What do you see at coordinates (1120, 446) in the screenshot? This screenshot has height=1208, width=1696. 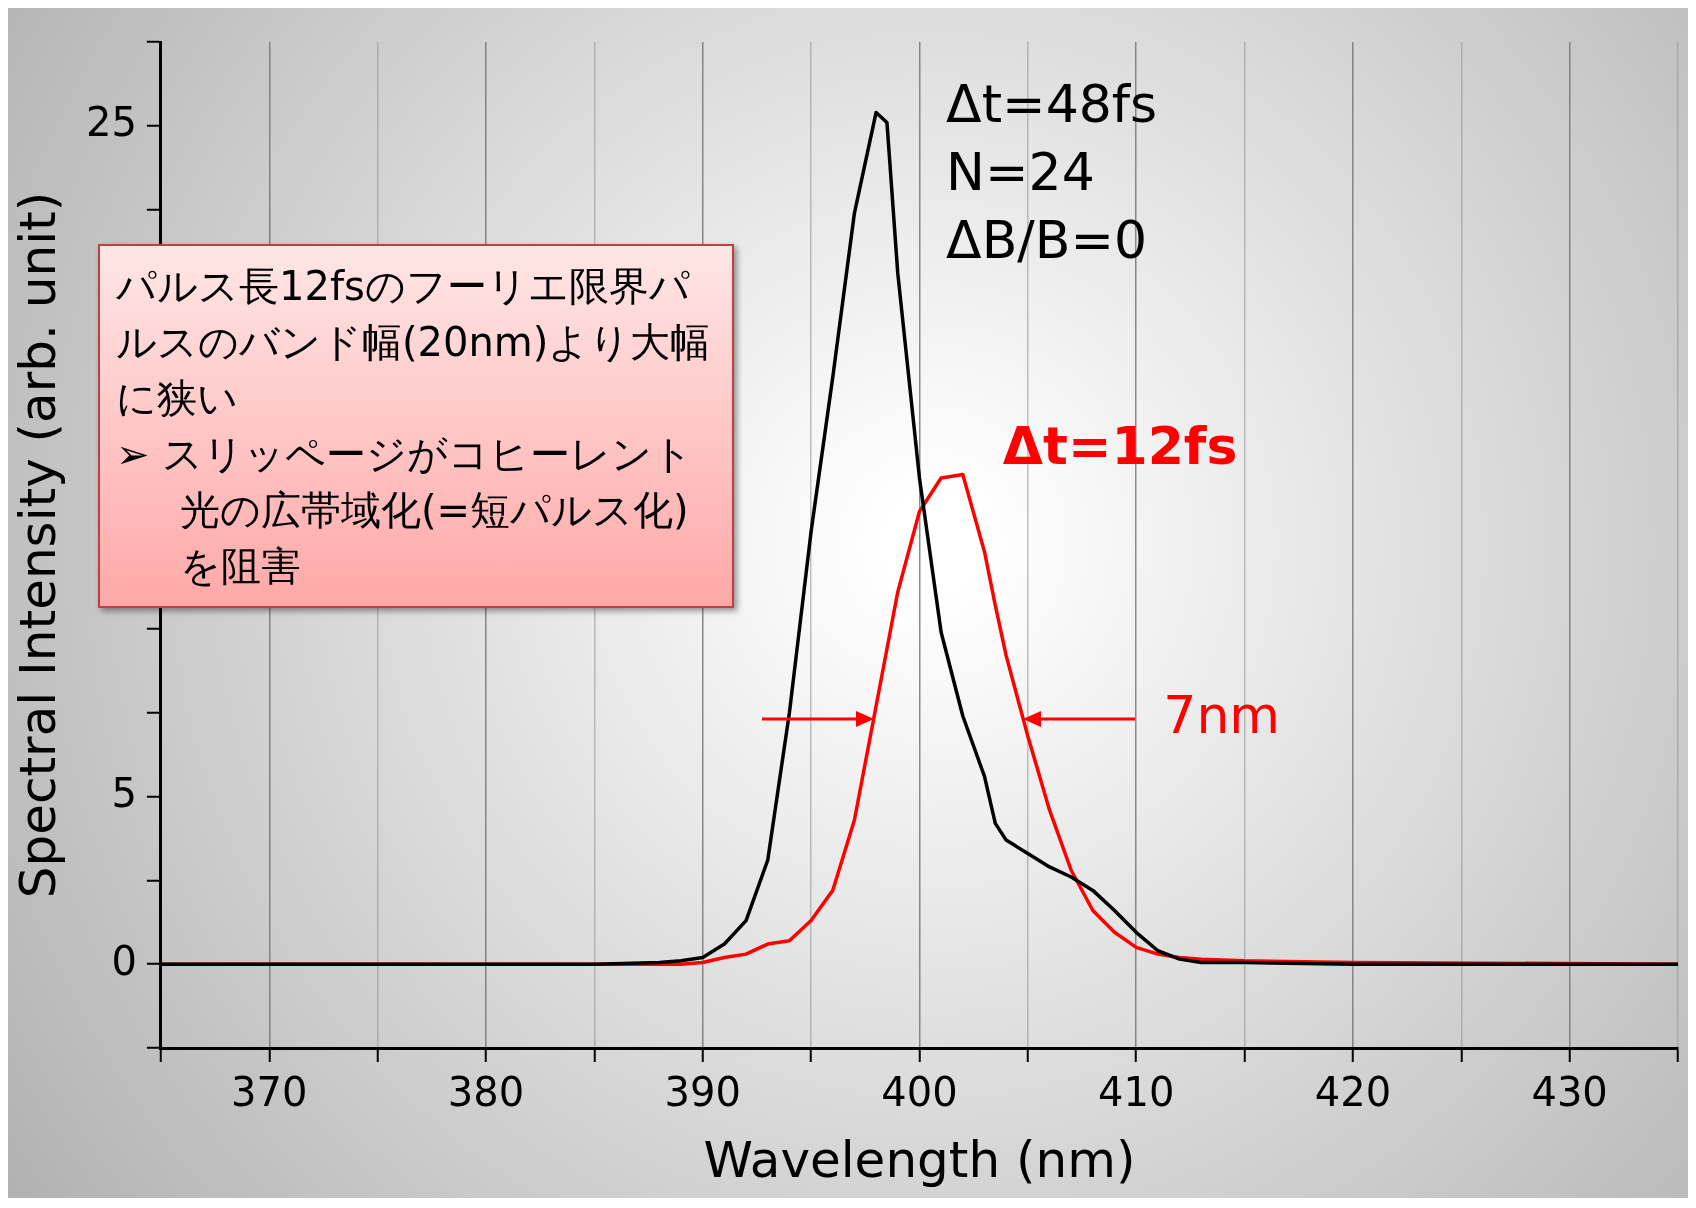 I see `series-label: Δt=12fs` at bounding box center [1120, 446].